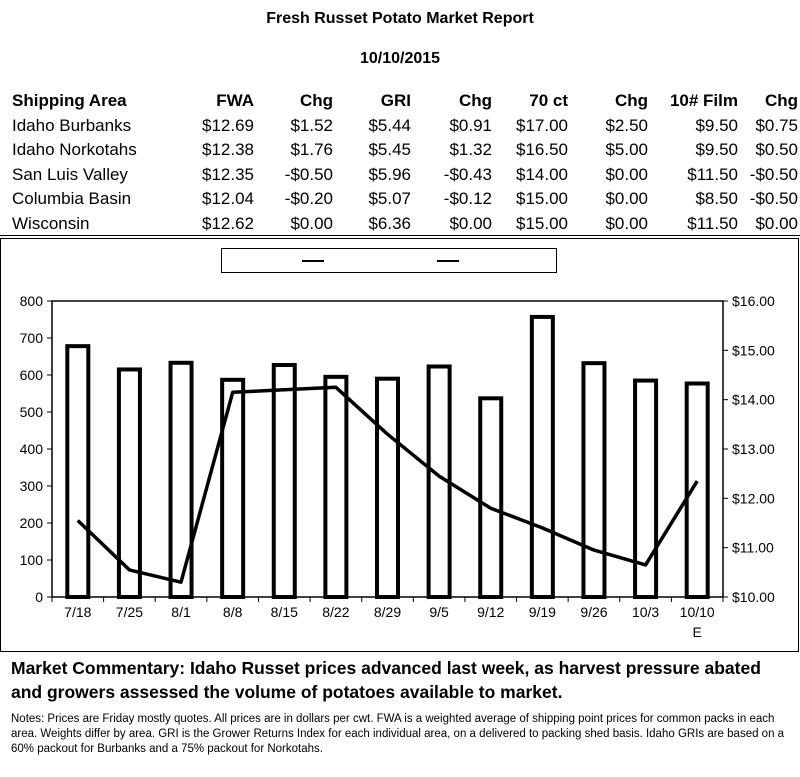 The height and width of the screenshot is (777, 800). What do you see at coordinates (467, 174) in the screenshot?
I see `cell-gri-chg: -$0.43` at bounding box center [467, 174].